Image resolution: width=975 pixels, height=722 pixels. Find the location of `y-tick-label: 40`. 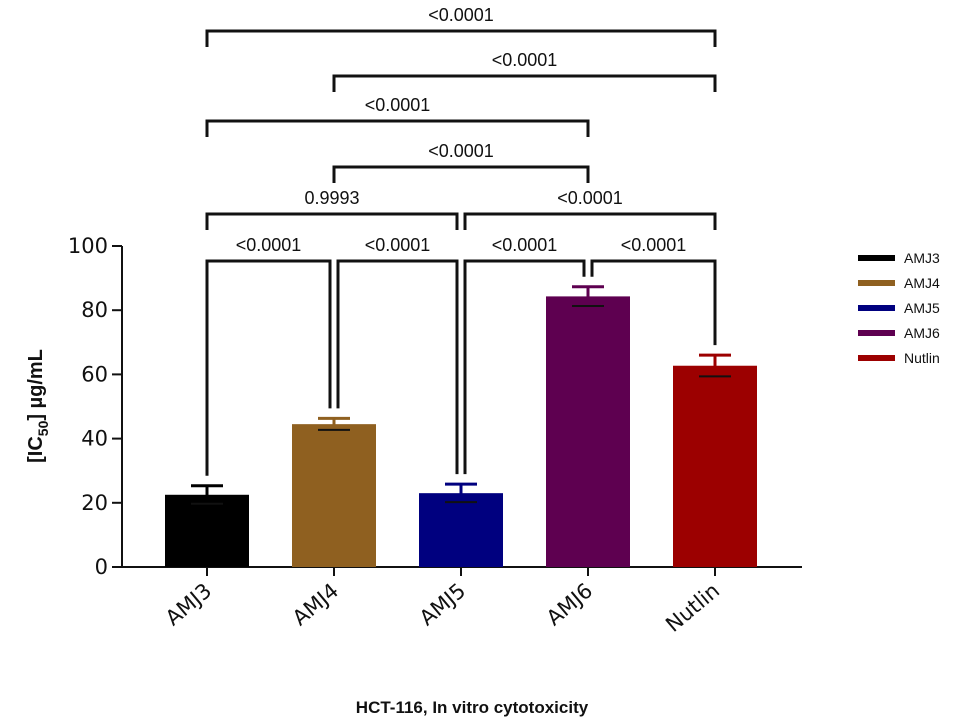

y-tick-label: 40 is located at coordinates (94, 439).